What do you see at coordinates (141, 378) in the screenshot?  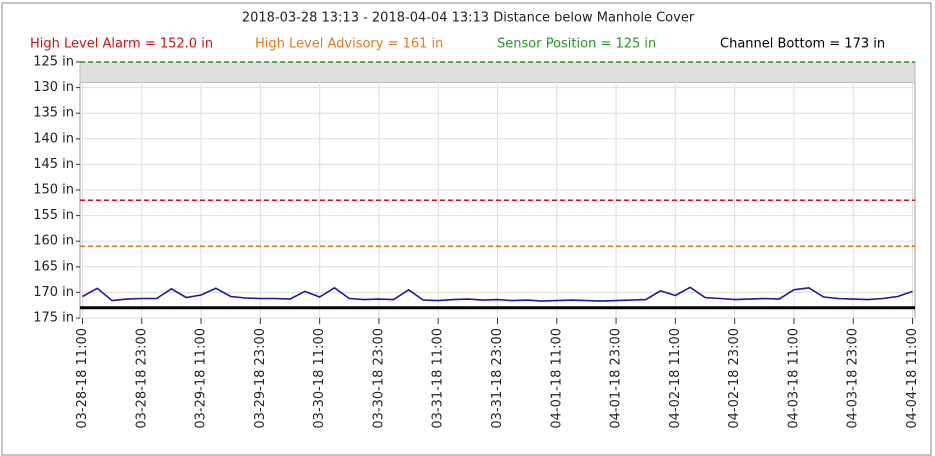 I see `x-tick-label: 03-28-18 23:00` at bounding box center [141, 378].